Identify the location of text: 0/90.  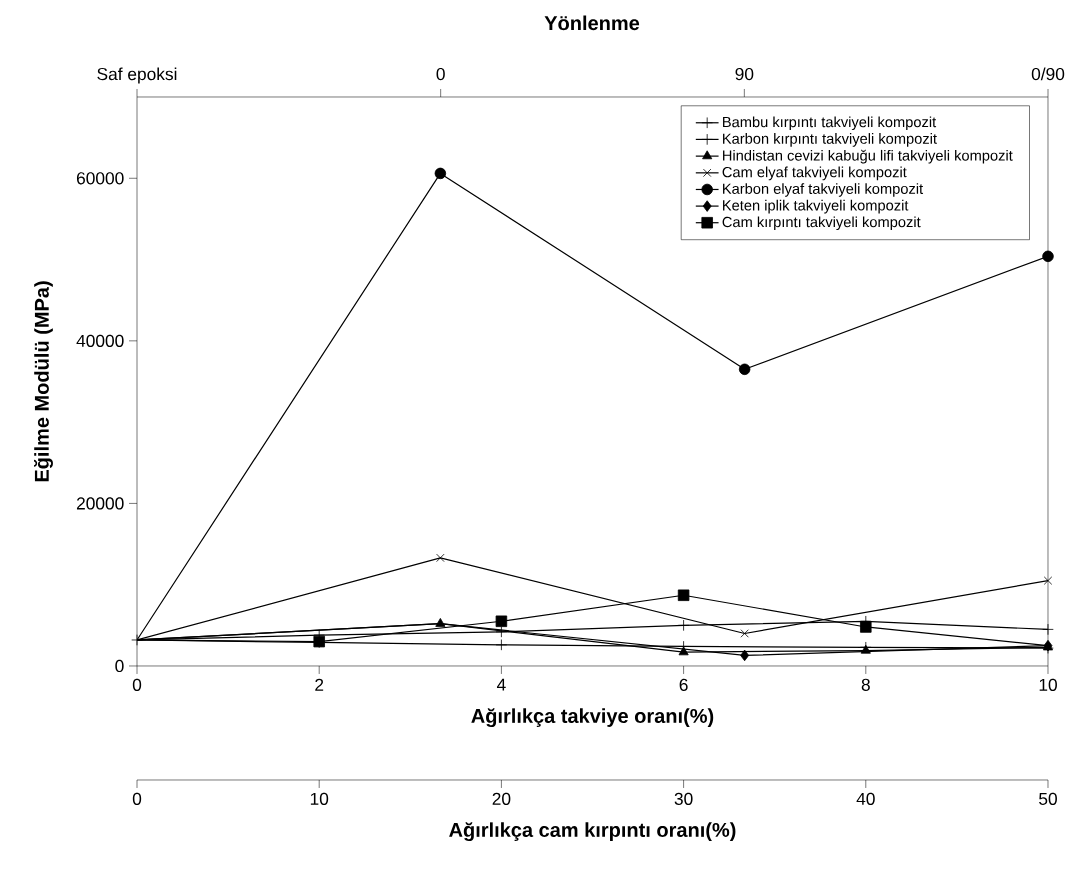
(1048, 74).